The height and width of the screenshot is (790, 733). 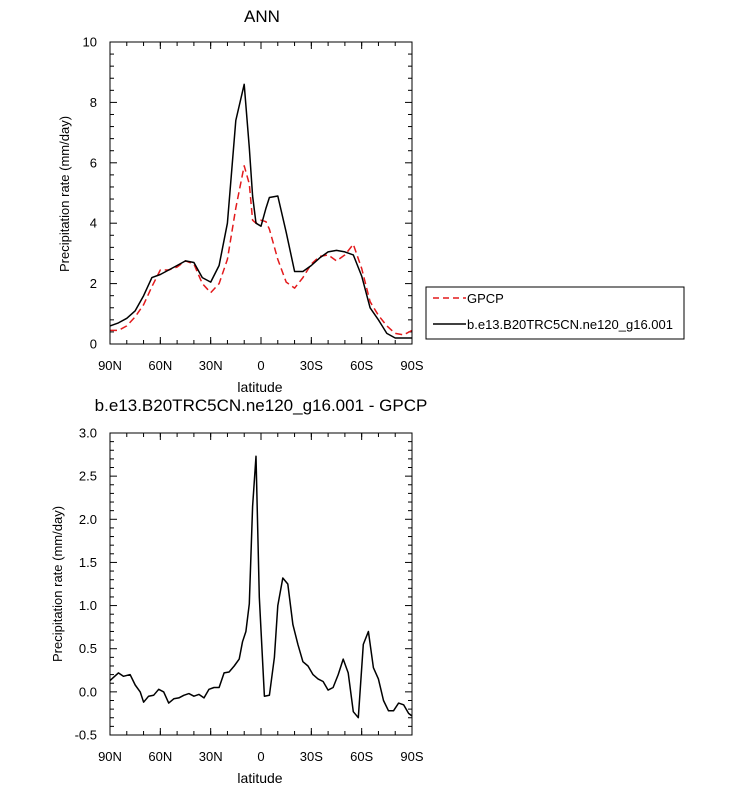 What do you see at coordinates (211, 365) in the screenshot?
I see `top-x-tick-label: 30N` at bounding box center [211, 365].